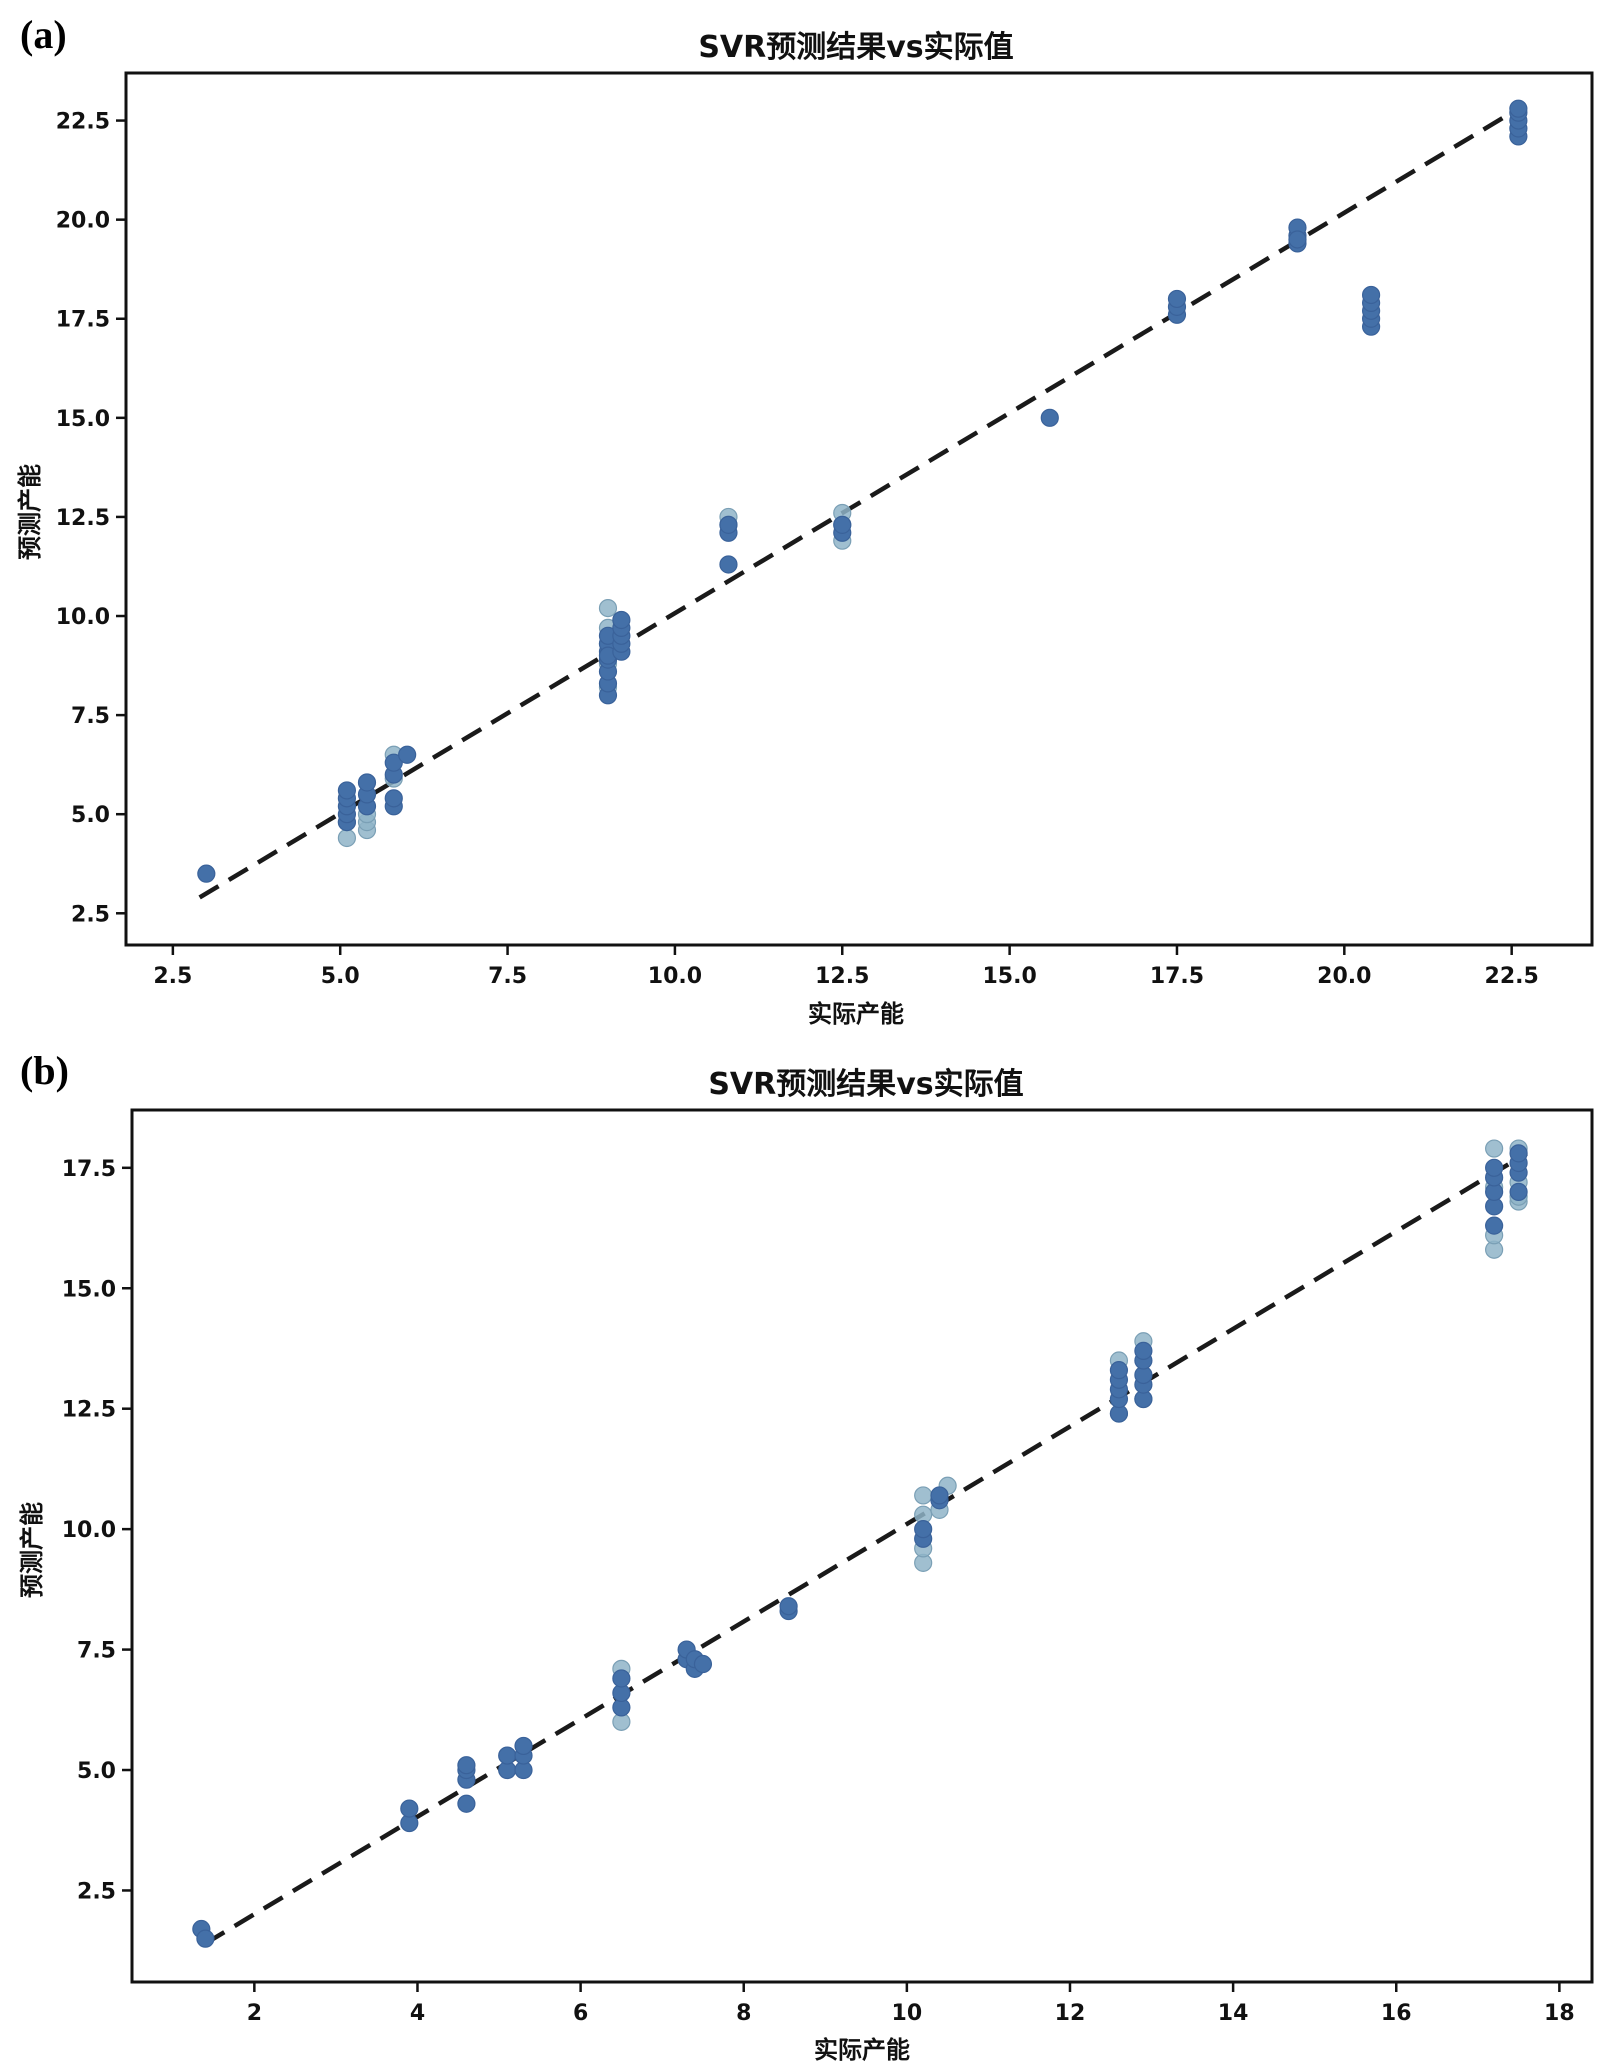  What do you see at coordinates (83, 221) in the screenshot?
I see `y-tick-label: 20.0` at bounding box center [83, 221].